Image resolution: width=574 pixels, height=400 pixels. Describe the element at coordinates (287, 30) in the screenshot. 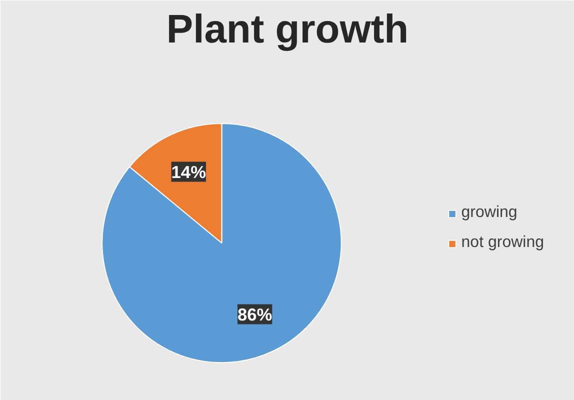

I see `chart-title: Plant growth` at that location.